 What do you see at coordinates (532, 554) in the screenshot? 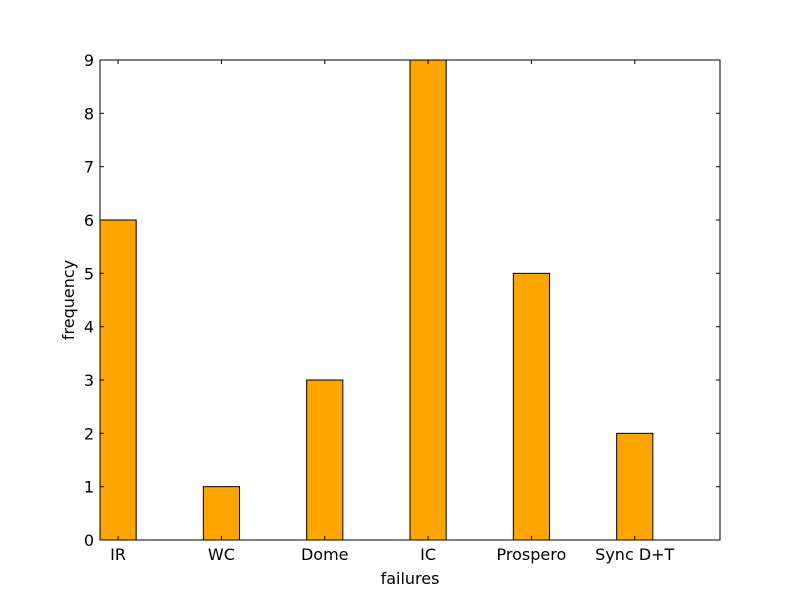
I see `x-tick-label: Prospero` at bounding box center [532, 554].